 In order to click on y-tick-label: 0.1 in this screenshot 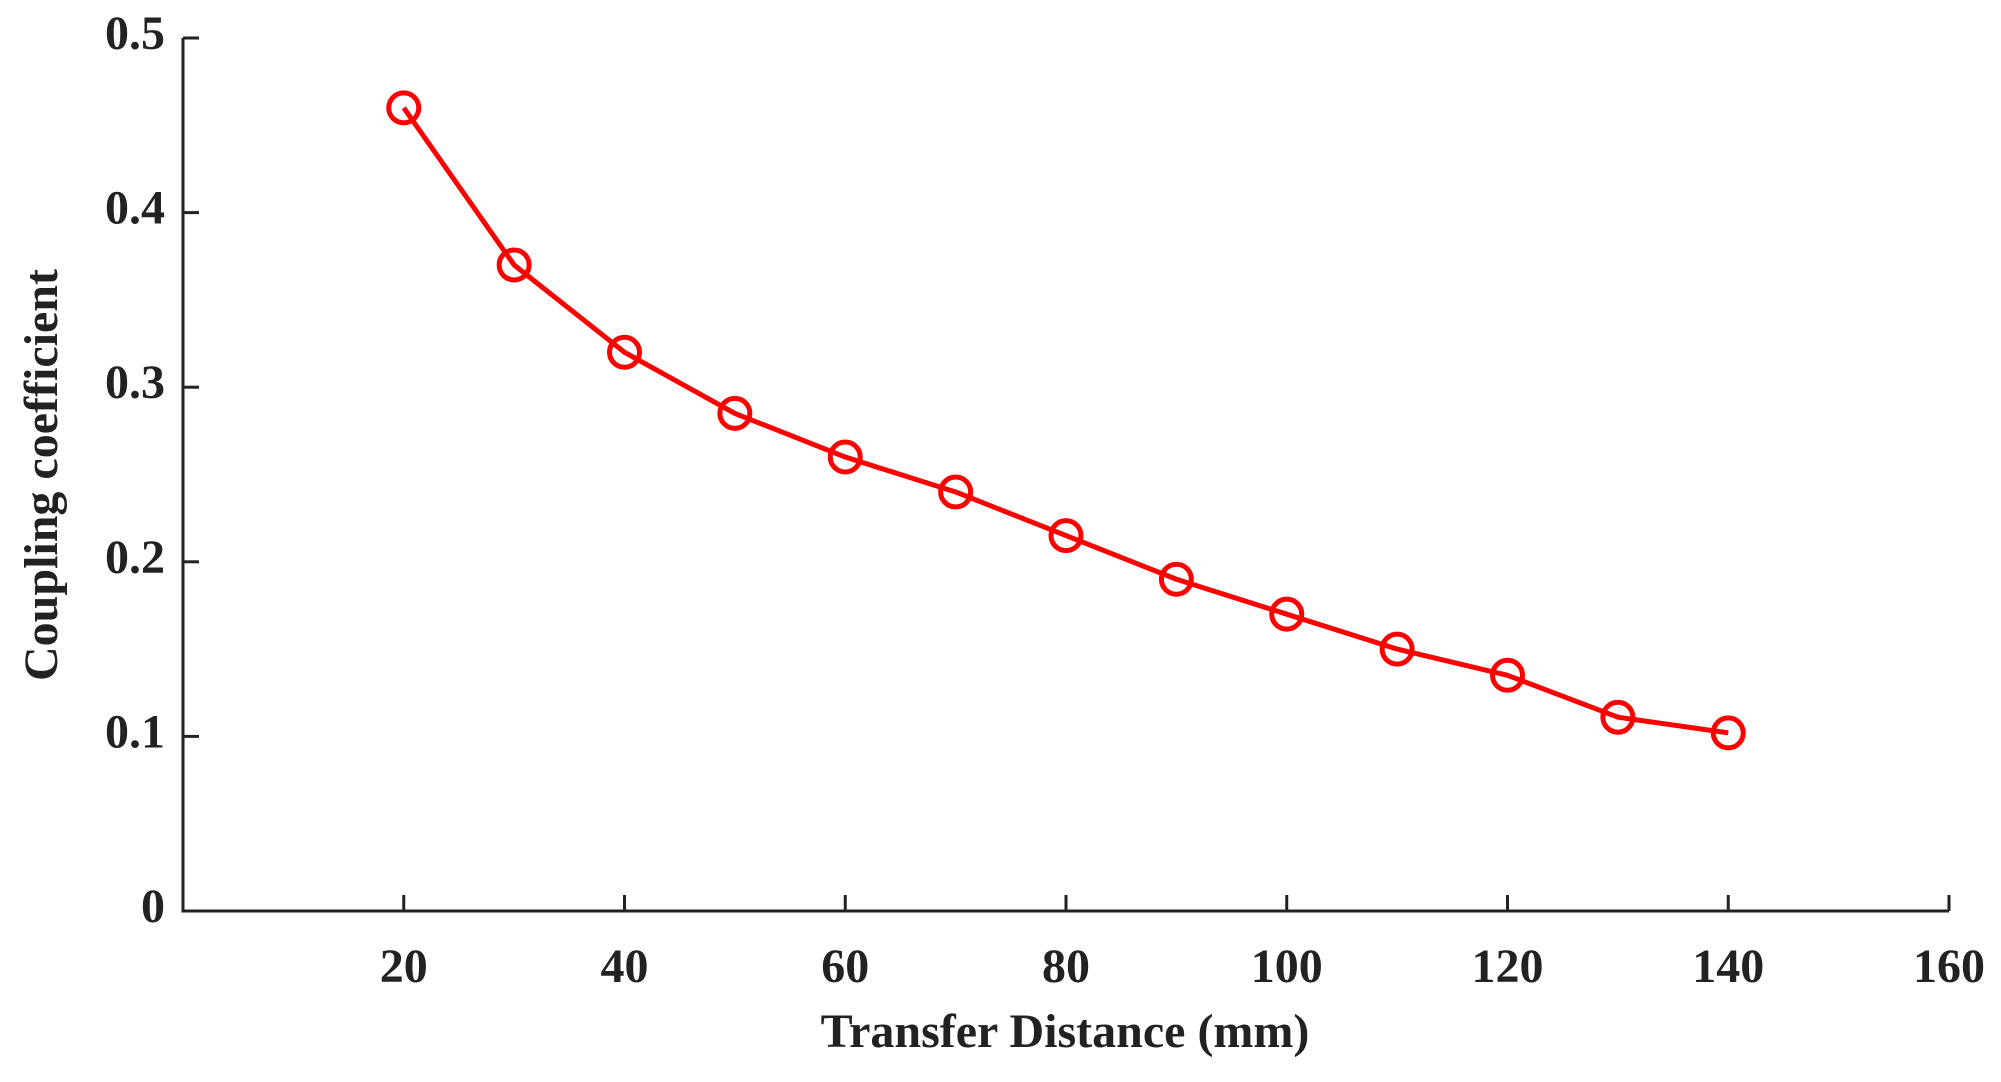, I will do `click(135, 731)`.